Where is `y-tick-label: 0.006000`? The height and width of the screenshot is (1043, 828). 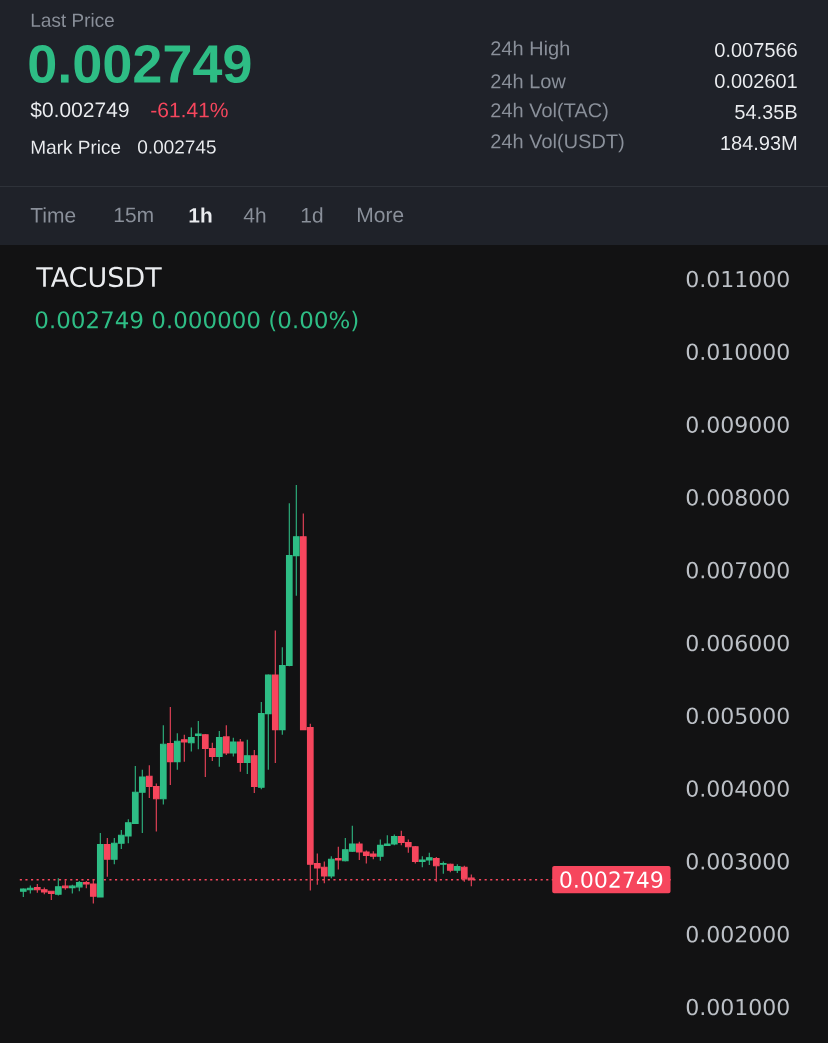
y-tick-label: 0.006000 is located at coordinates (737, 643).